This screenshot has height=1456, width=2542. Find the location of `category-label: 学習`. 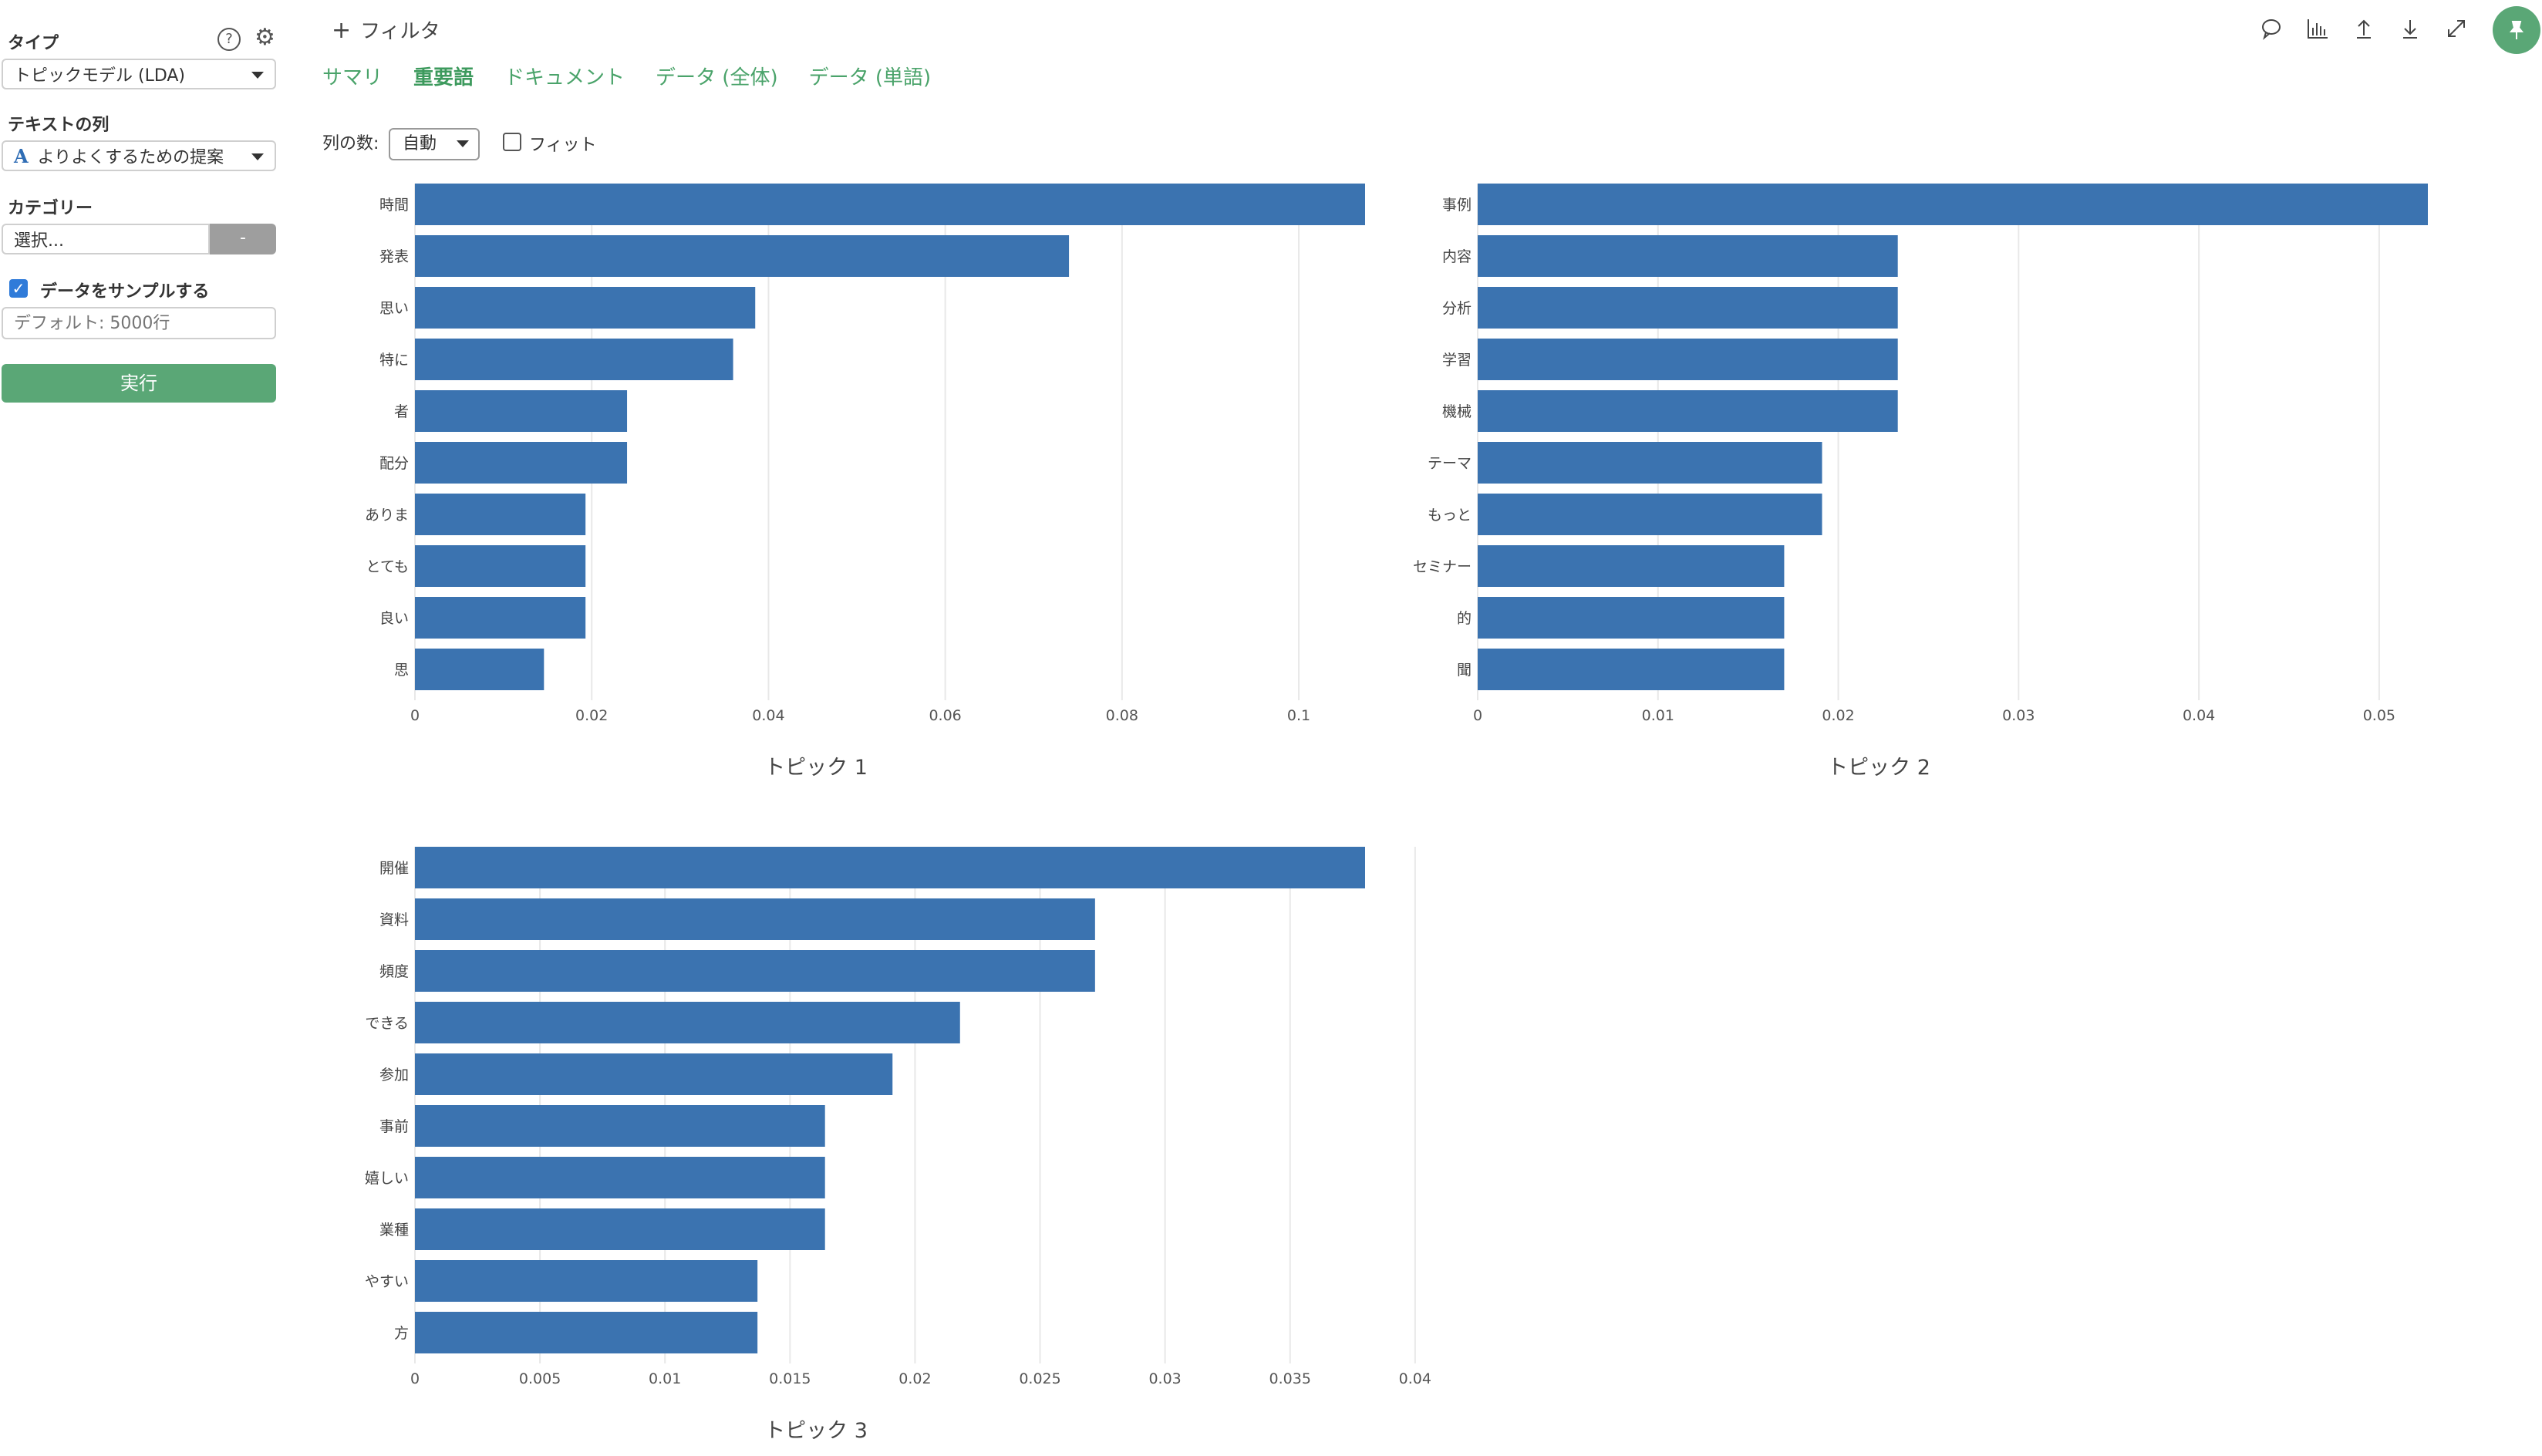

category-label: 学習 is located at coordinates (1457, 361).